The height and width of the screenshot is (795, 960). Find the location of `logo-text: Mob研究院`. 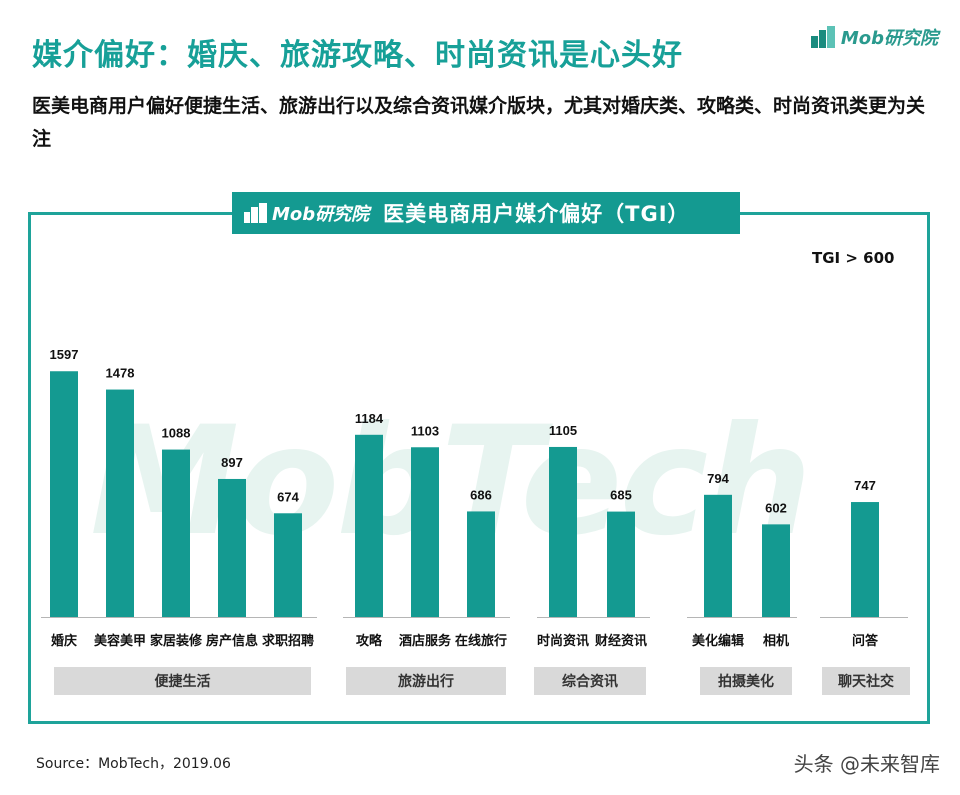

logo-text: Mob研究院 is located at coordinates (889, 38).